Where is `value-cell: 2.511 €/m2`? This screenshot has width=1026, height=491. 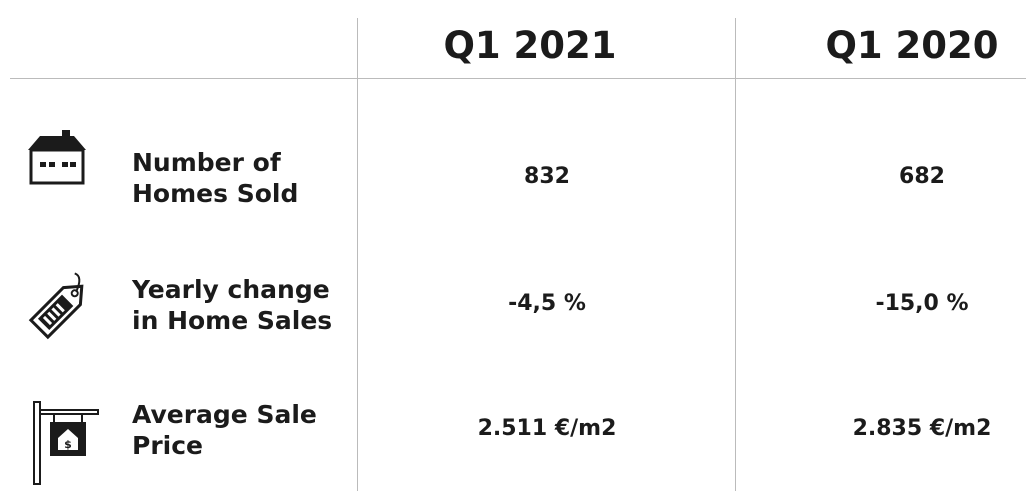
value-cell: 2.511 €/m2 is located at coordinates (547, 428).